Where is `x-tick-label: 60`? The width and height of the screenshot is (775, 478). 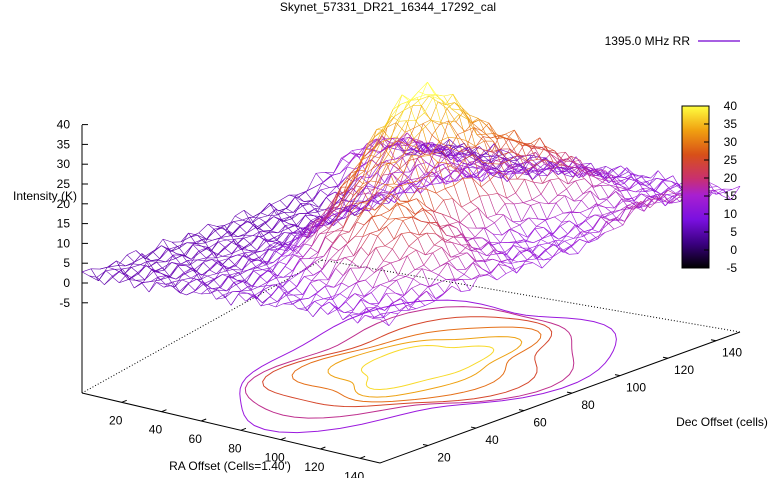 x-tick-label: 60 is located at coordinates (196, 439).